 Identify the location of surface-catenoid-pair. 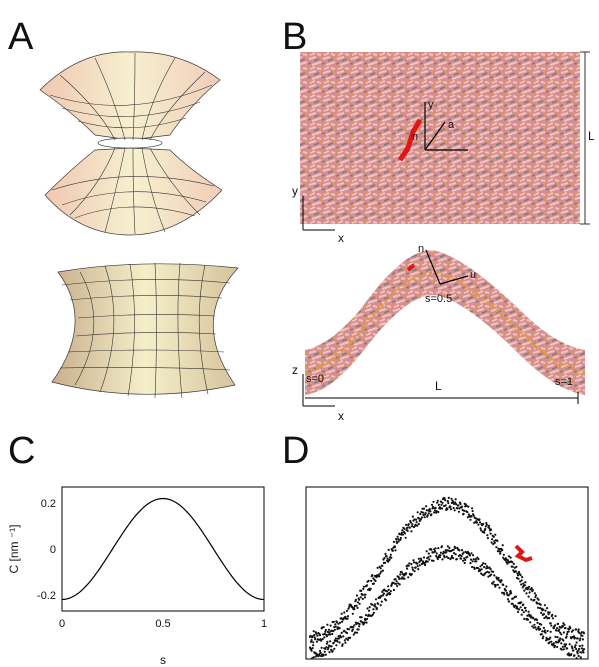
(131, 143).